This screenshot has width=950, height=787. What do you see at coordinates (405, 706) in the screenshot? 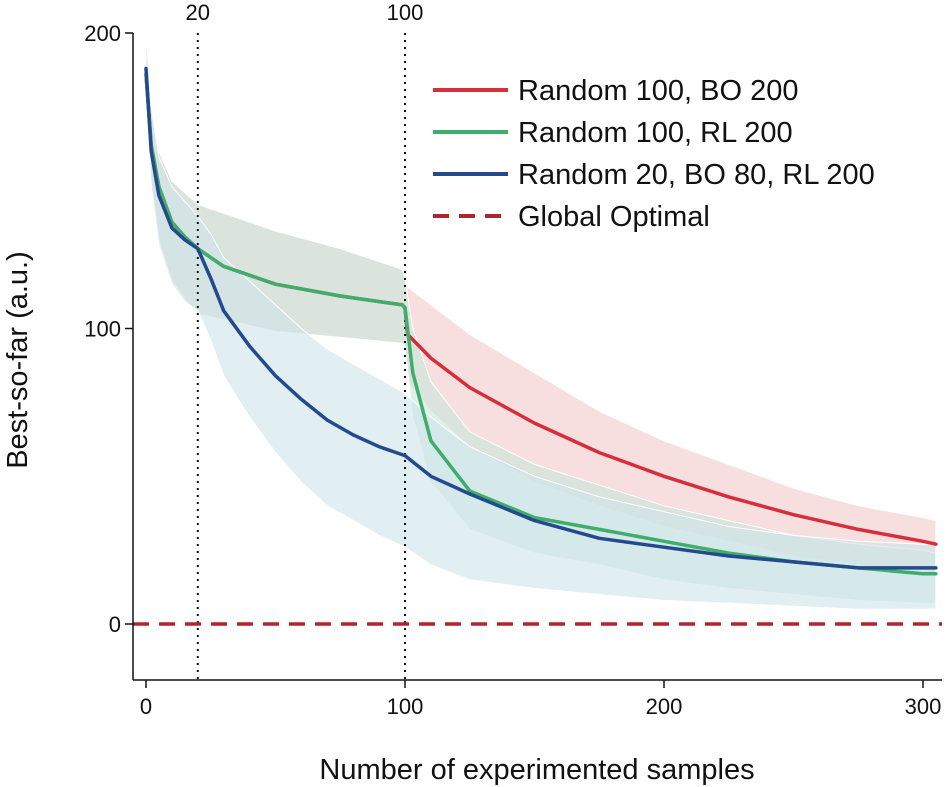
I see `x-tick-label-100: 100` at bounding box center [405, 706].